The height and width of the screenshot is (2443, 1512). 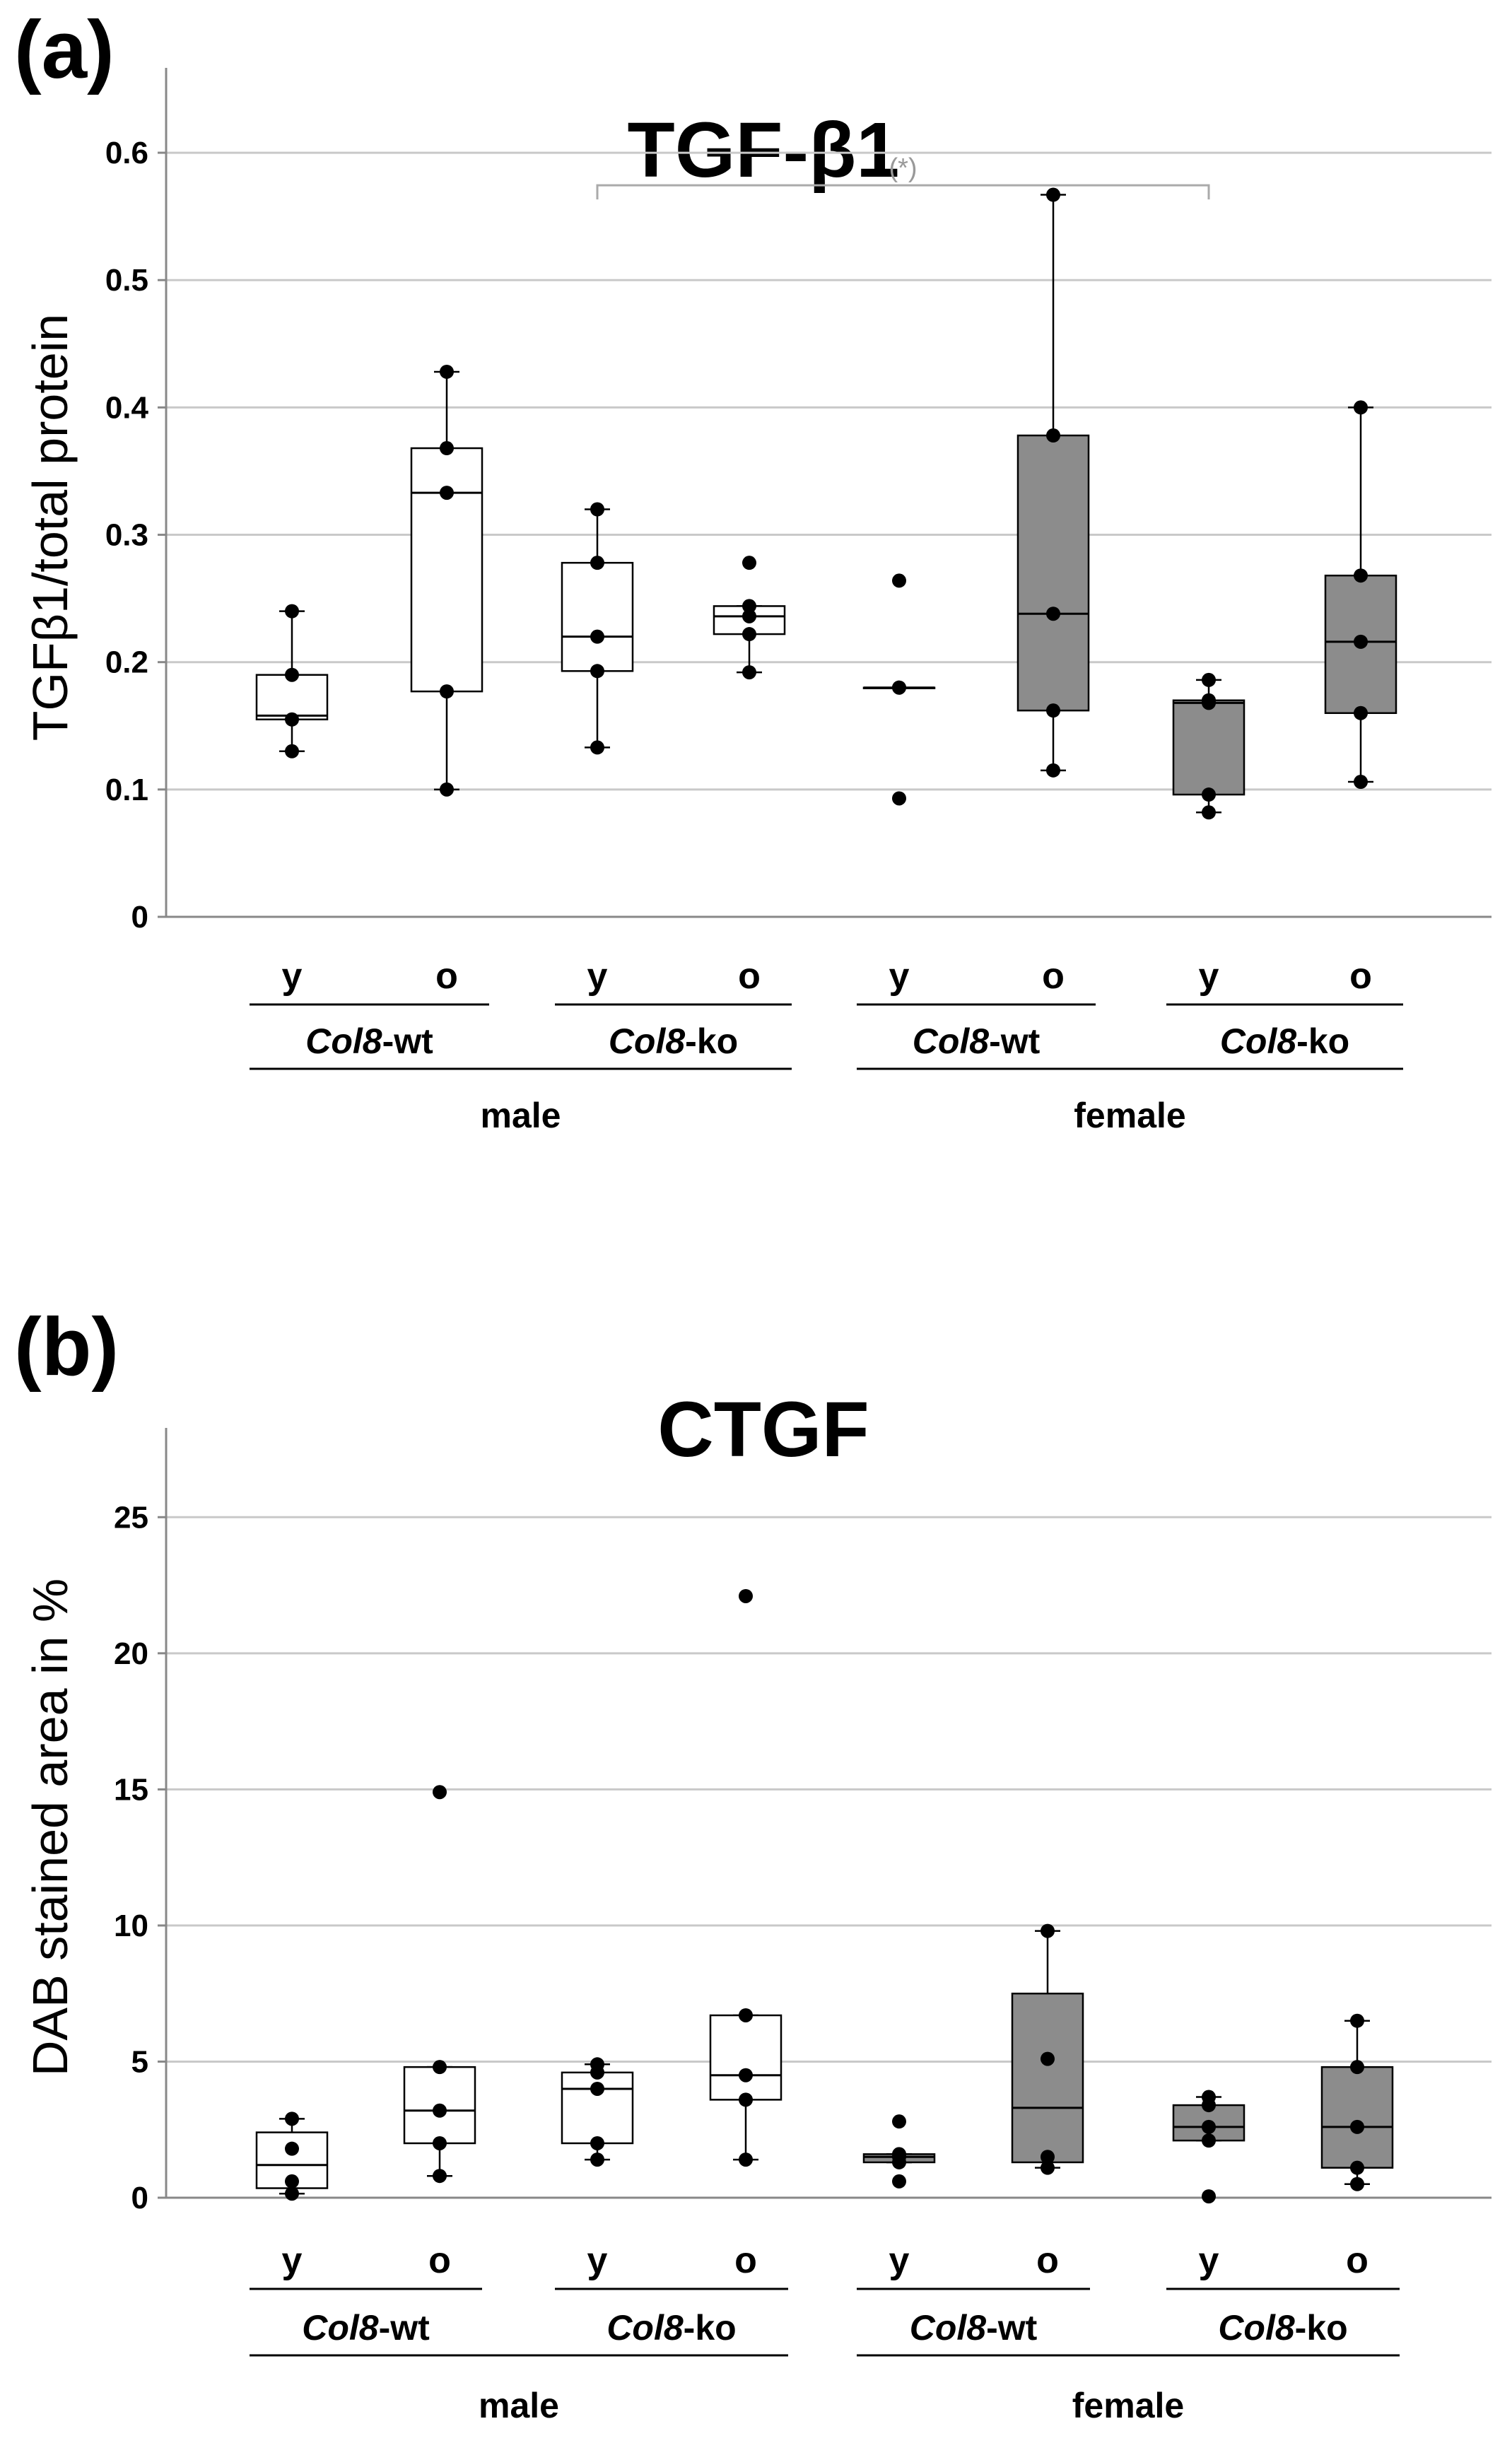 What do you see at coordinates (64, 49) in the screenshot?
I see `panel-label: (a)` at bounding box center [64, 49].